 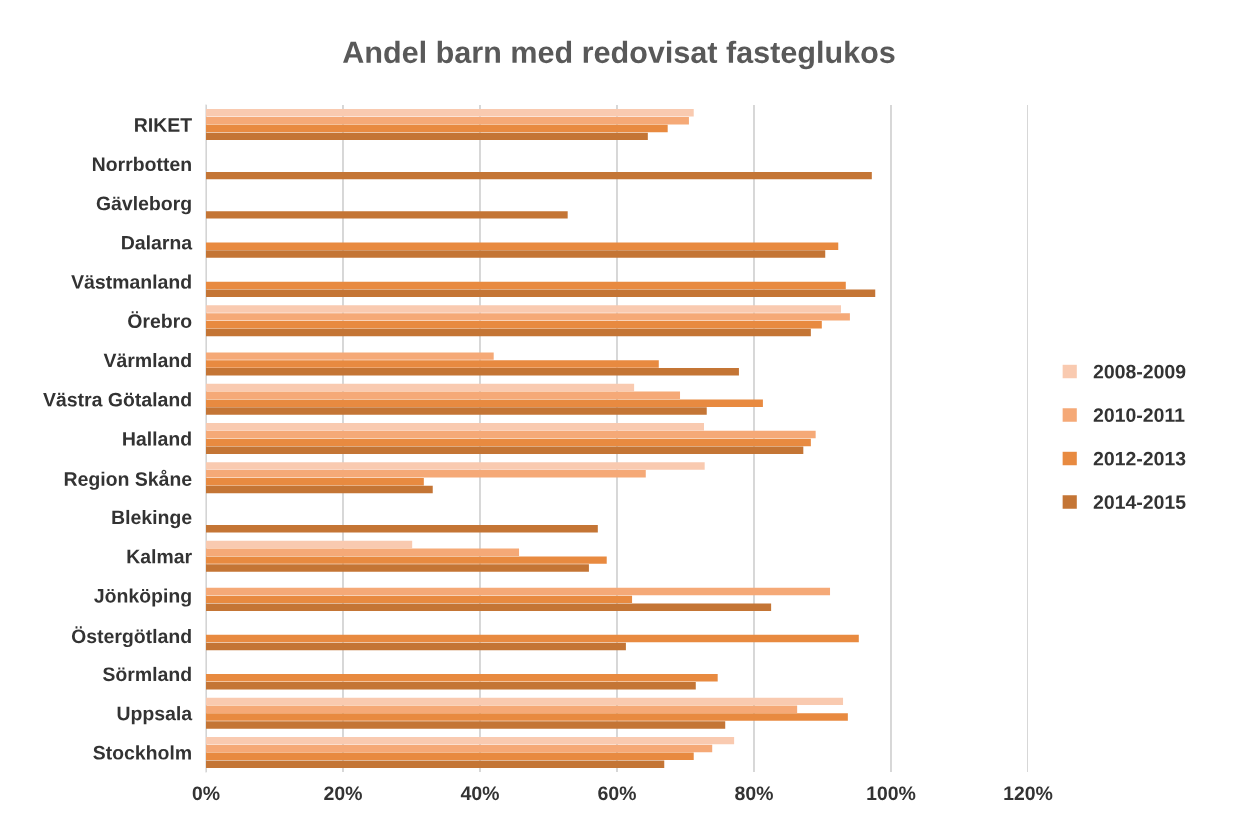 I want to click on y-tick-label: Värmland, so click(x=147, y=360).